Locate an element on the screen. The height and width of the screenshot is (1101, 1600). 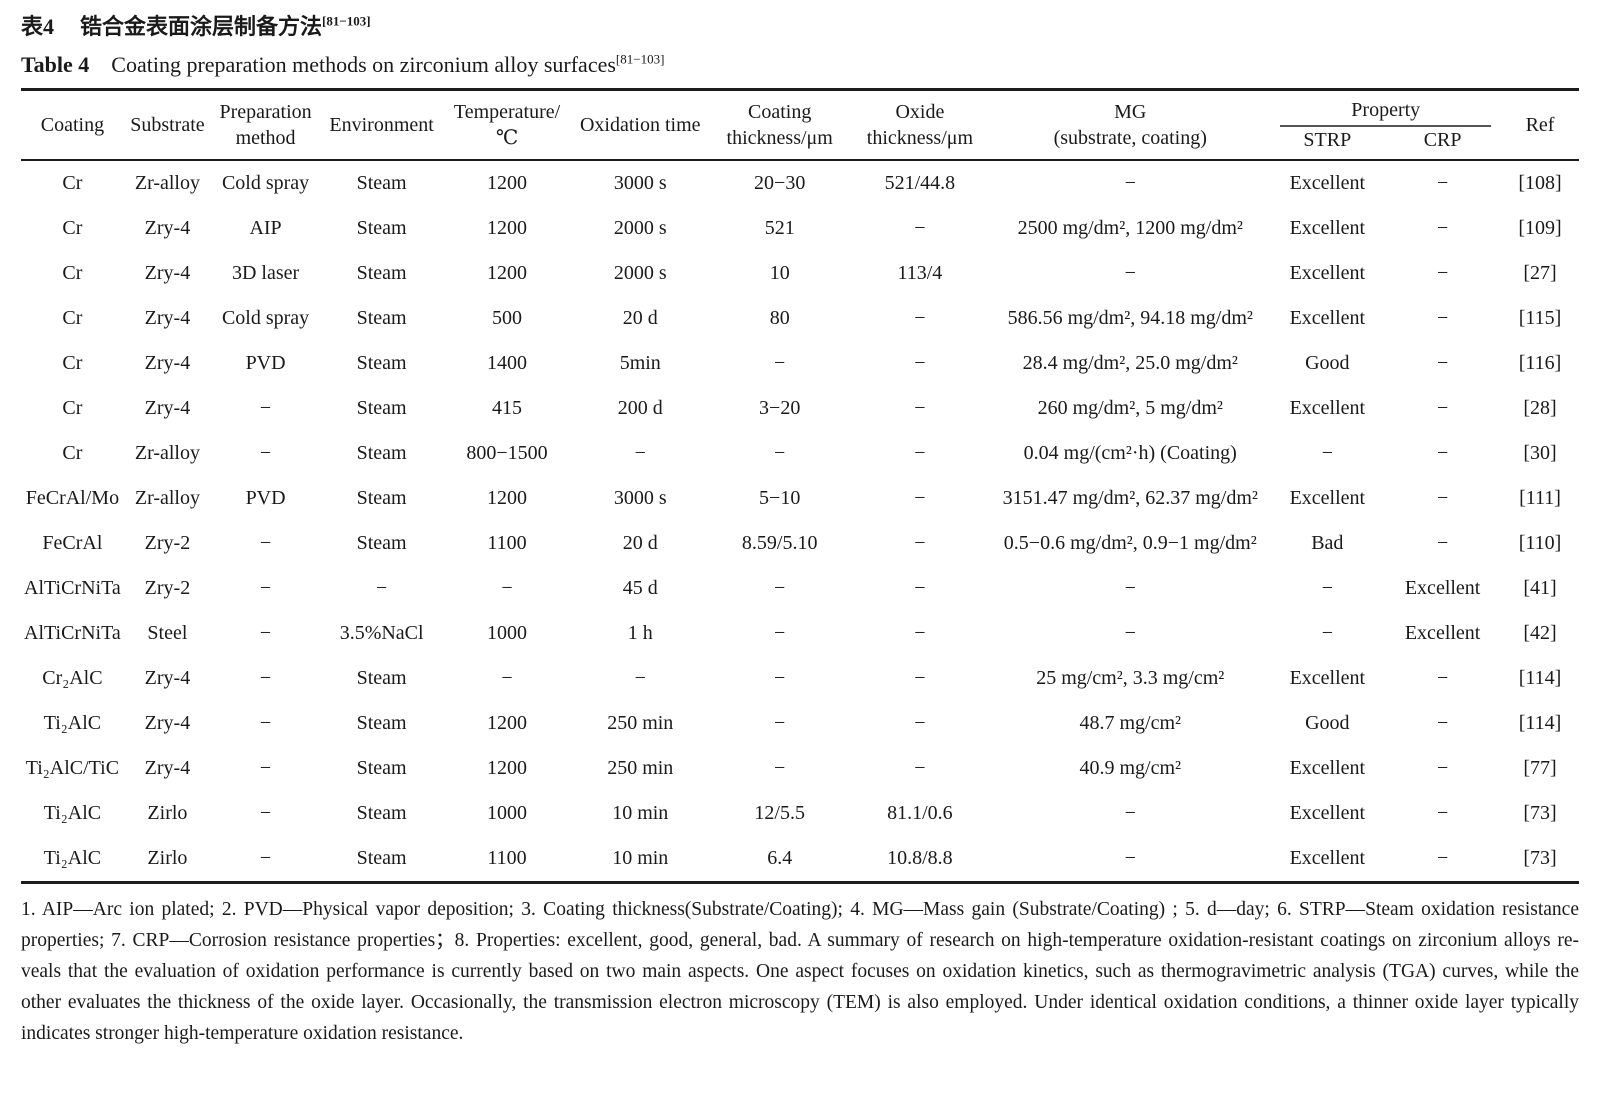
table-cell: 521/44.8 is located at coordinates (920, 183).